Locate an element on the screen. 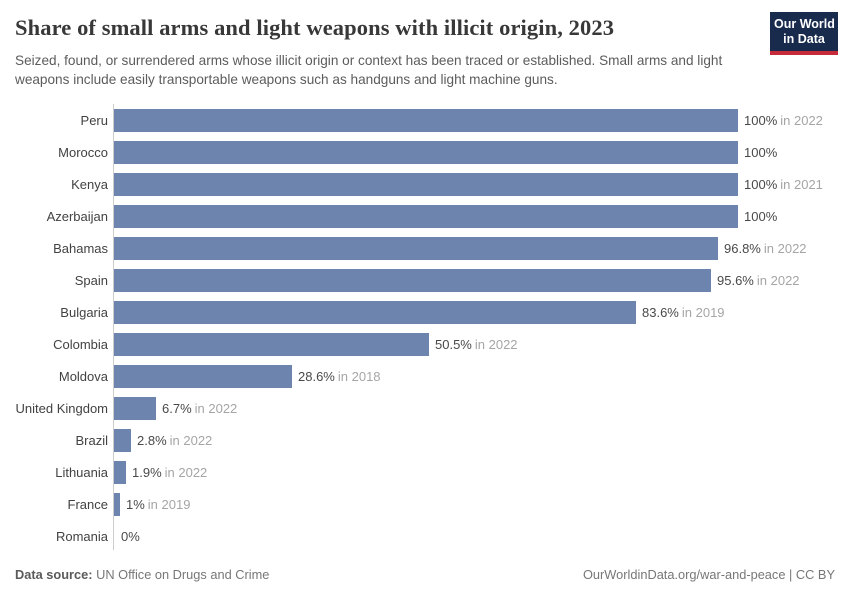  bar-row: Azerbaijan 100% is located at coordinates (425, 216).